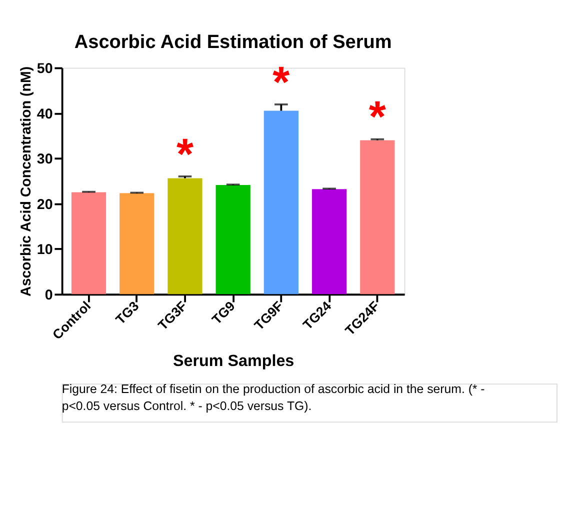 The image size is (567, 507). Describe the element at coordinates (233, 361) in the screenshot. I see `x-axis-title: Serum Samples` at that location.